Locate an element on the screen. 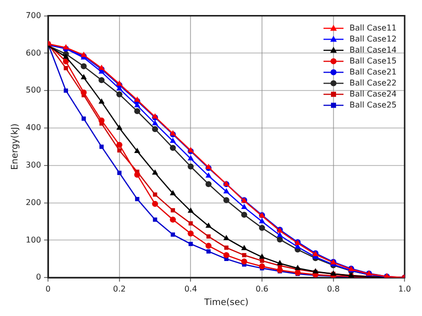 The height and width of the screenshot is (316, 422). x-axis-title: Time(sec) is located at coordinates (225, 303).